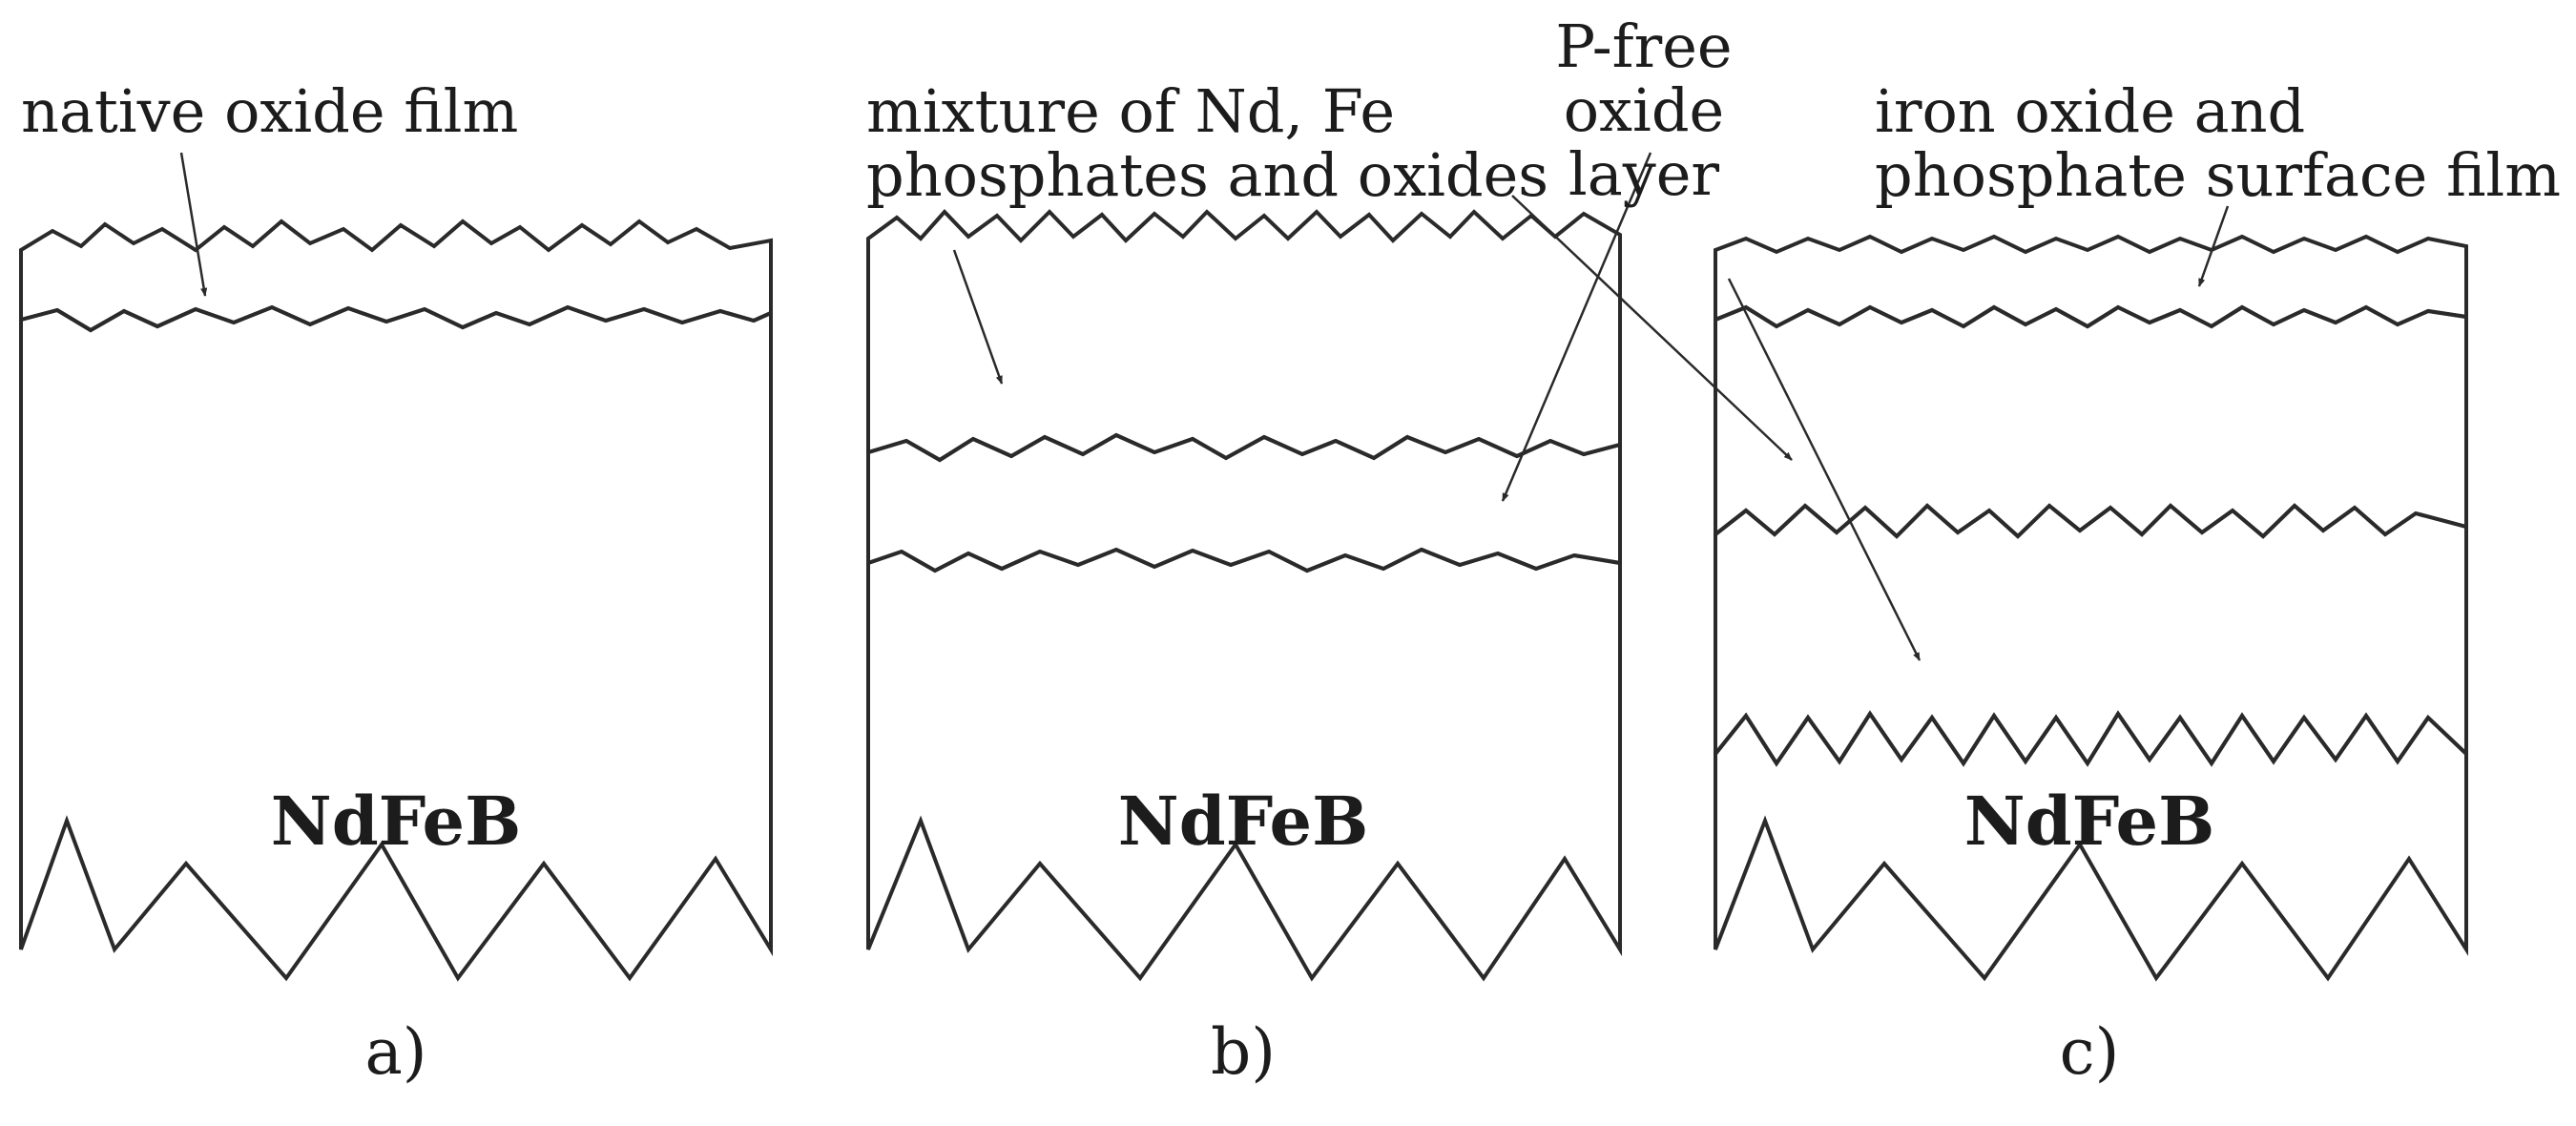 The width and height of the screenshot is (2576, 1126). I want to click on oxide-layer-a, so click(396, 276).